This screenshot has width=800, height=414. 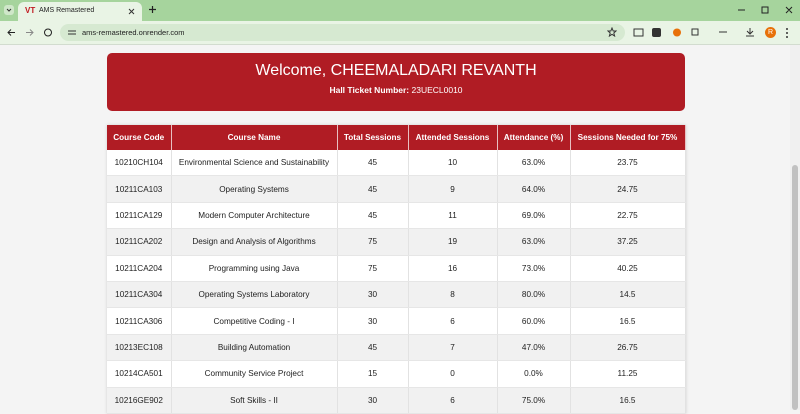 I want to click on table-cell: 69.0%, so click(x=534, y=216).